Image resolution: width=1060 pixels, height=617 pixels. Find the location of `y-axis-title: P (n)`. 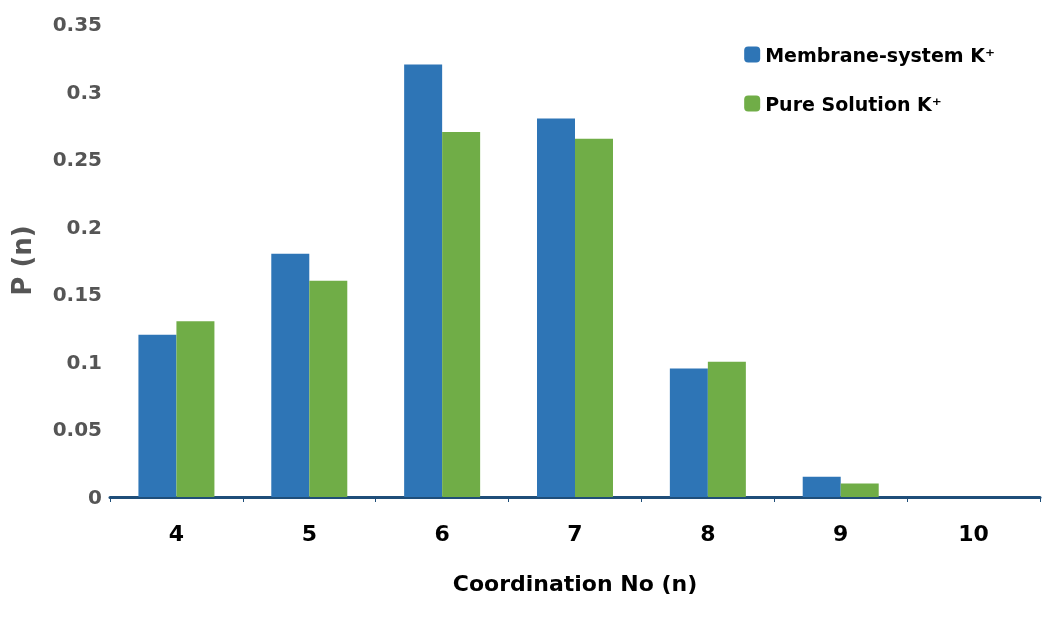

y-axis-title: P (n) is located at coordinates (22, 260).